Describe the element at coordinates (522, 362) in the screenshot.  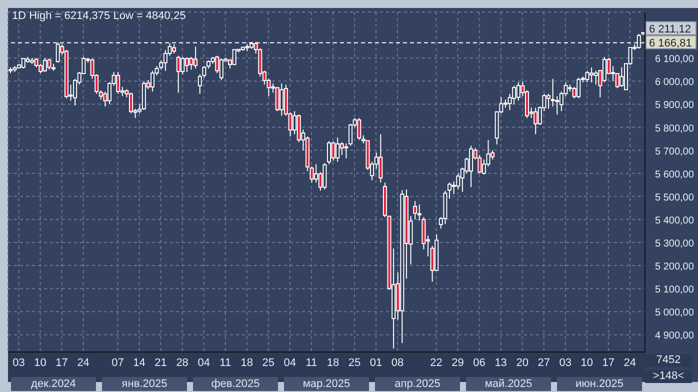
I see `x-tick-label: 20` at that location.